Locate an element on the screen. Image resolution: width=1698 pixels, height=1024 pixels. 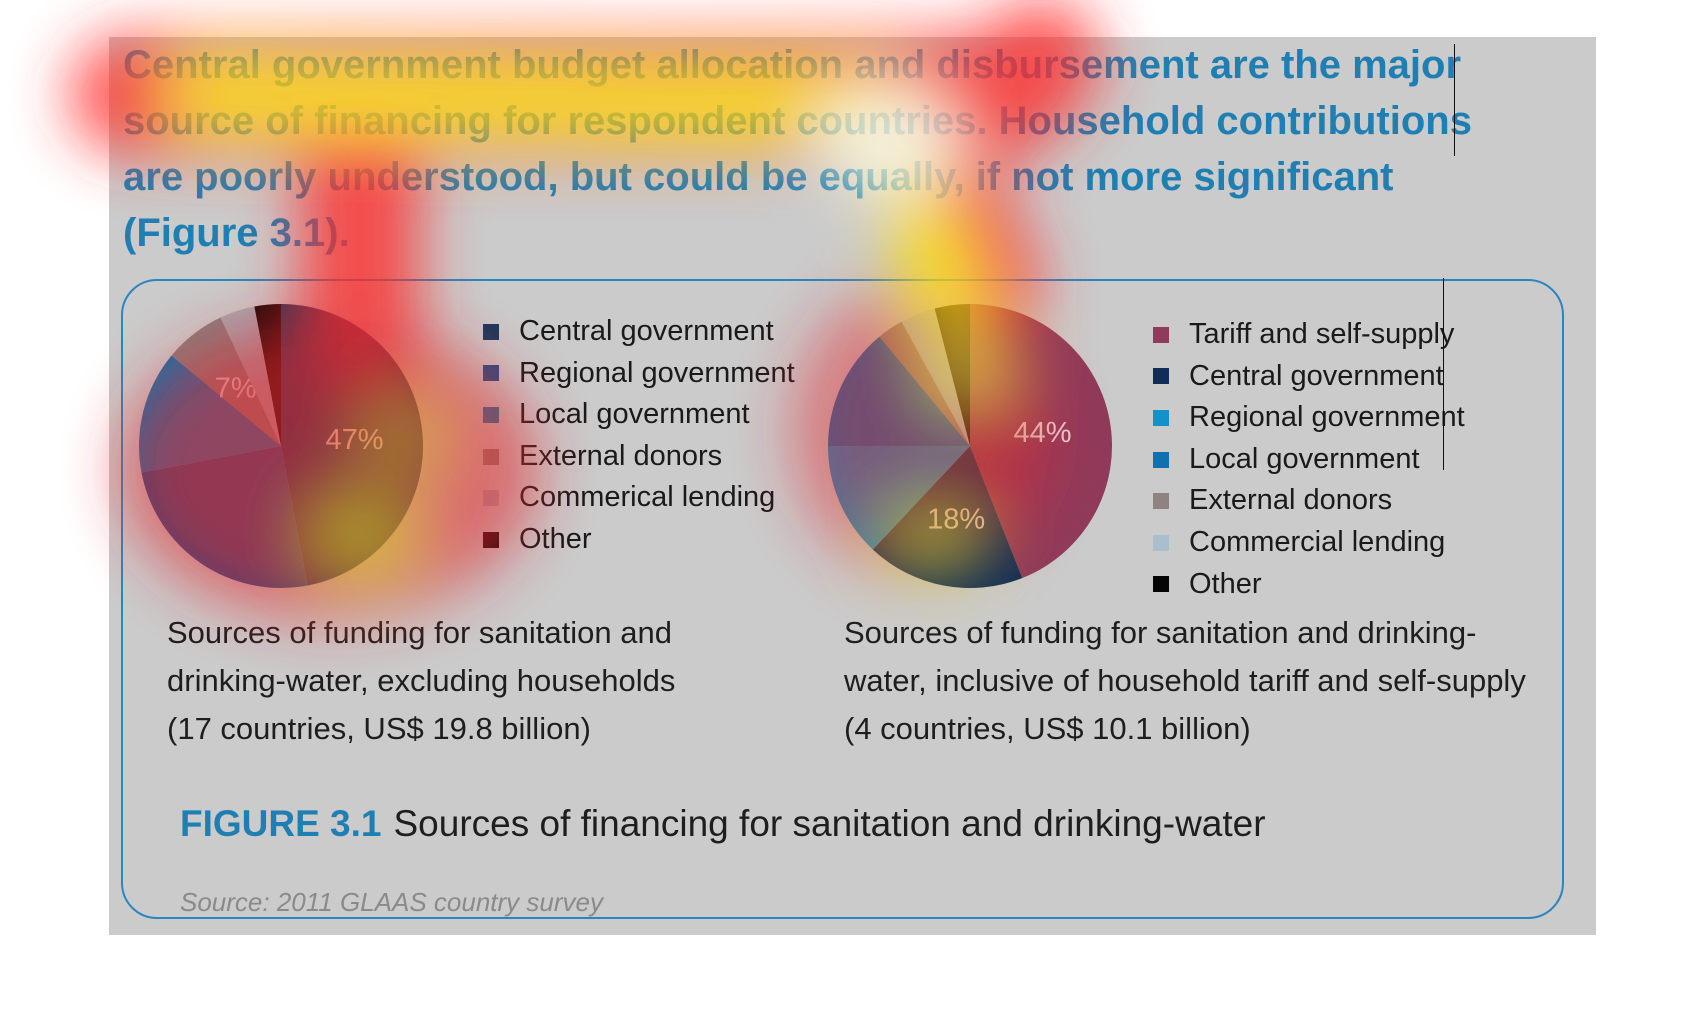
legend-item-commercial-lending: Commercial lending is located at coordinates (1309, 543).